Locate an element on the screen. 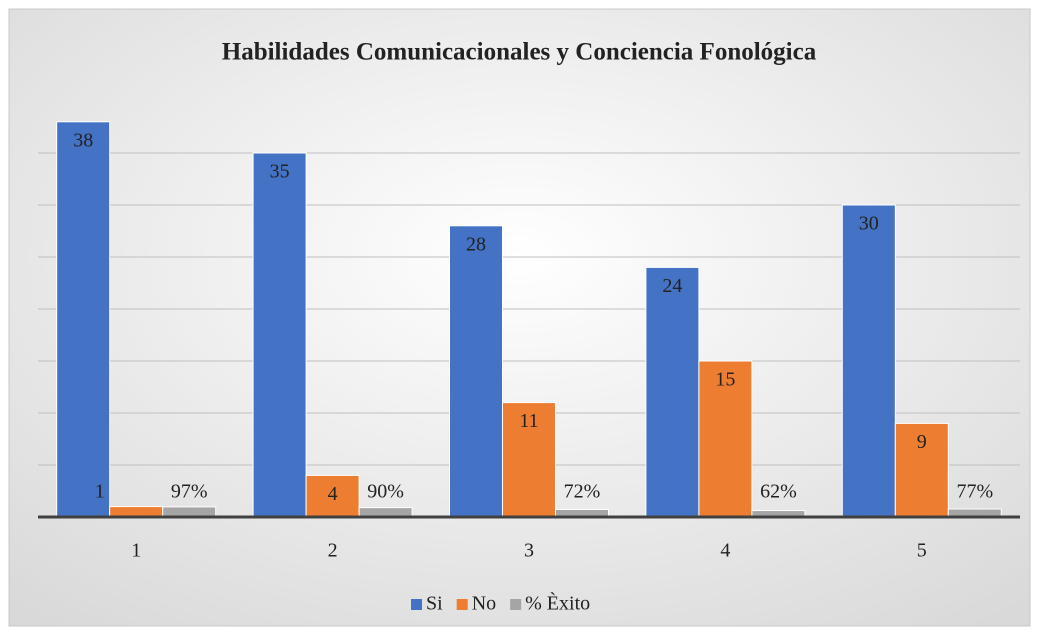 Image resolution: width=1039 pixels, height=640 pixels. x-tick-label: 4 is located at coordinates (725, 551).